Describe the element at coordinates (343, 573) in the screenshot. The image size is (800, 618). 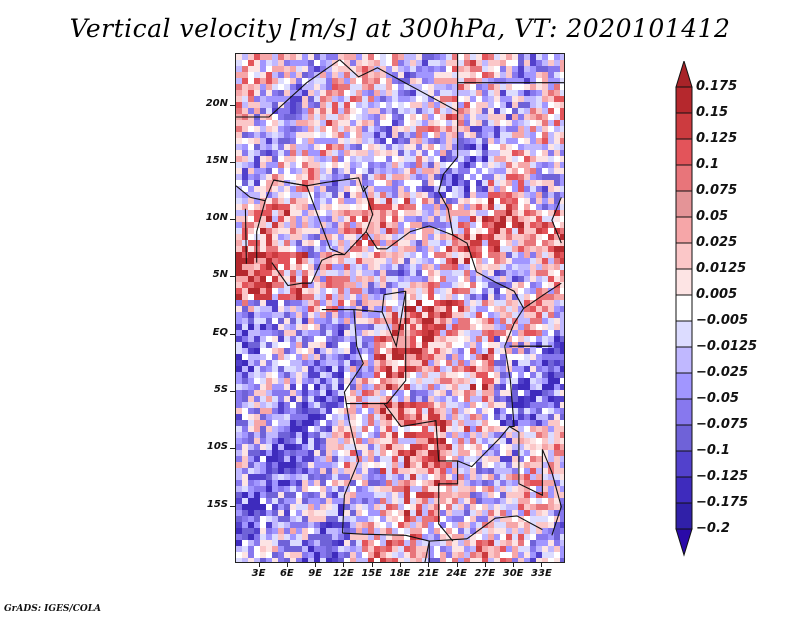
I see `x-tick-label: 12E` at that location.